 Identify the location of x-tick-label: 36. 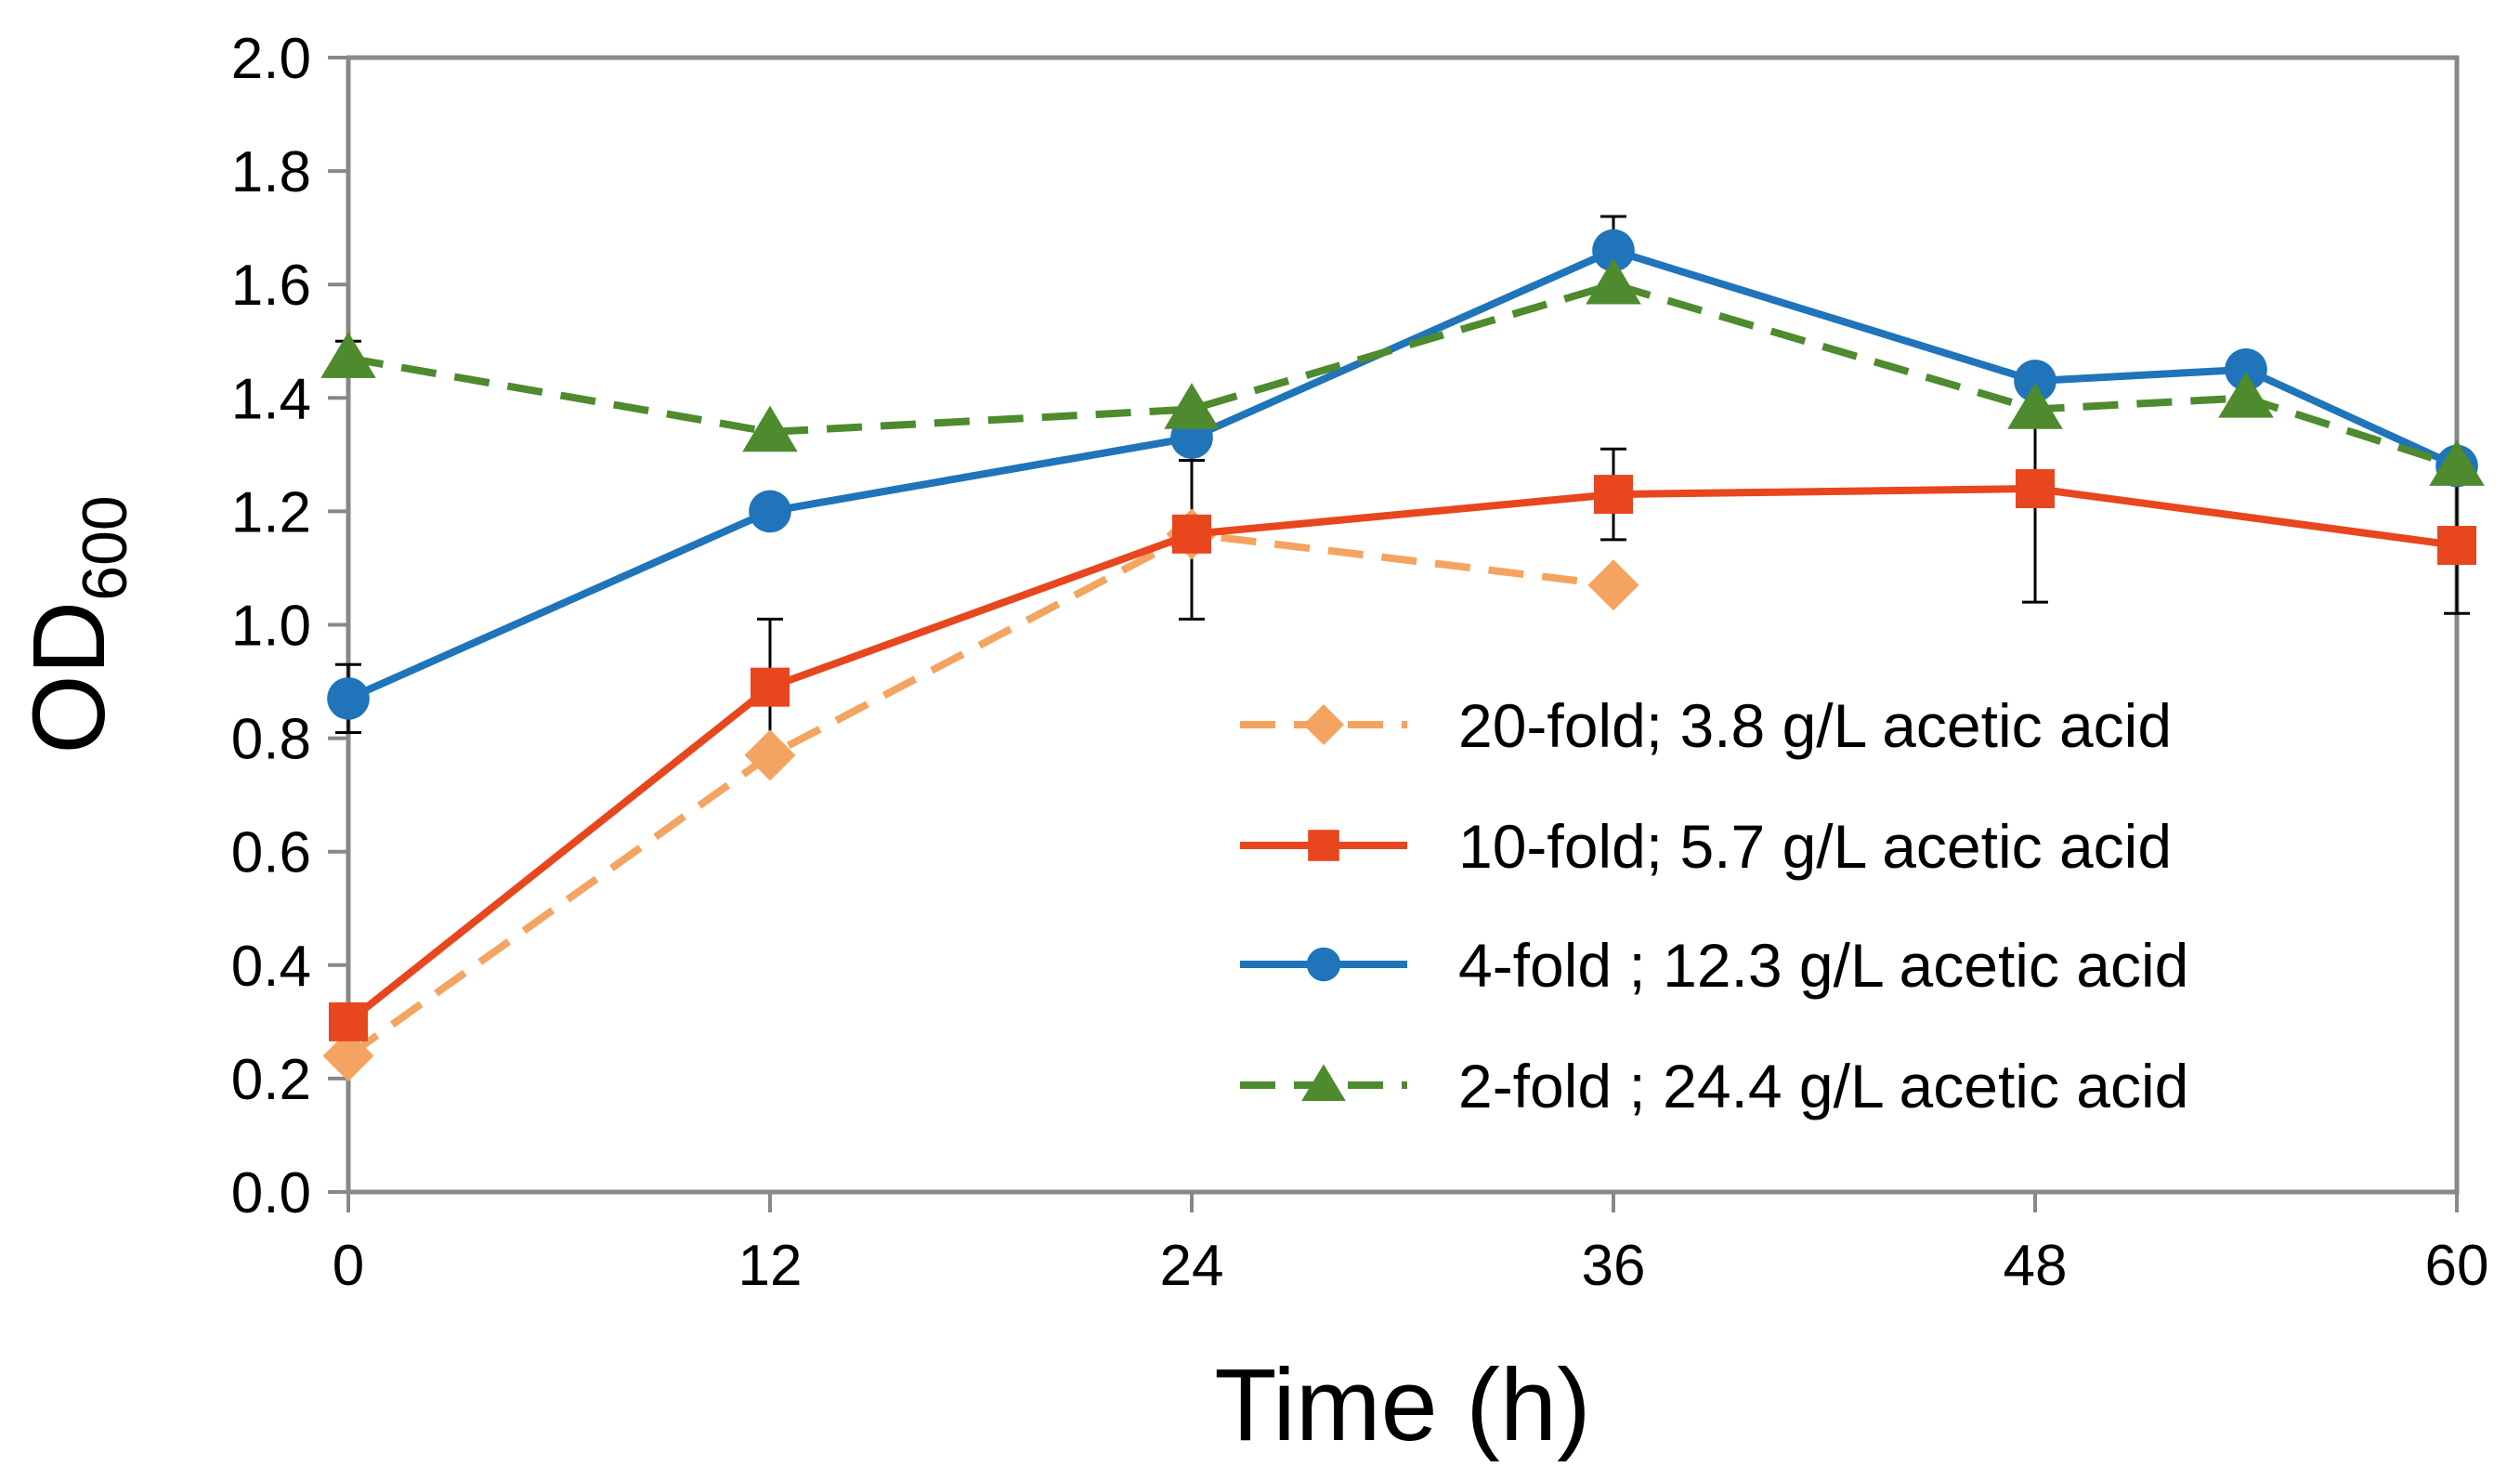
(1614, 1266).